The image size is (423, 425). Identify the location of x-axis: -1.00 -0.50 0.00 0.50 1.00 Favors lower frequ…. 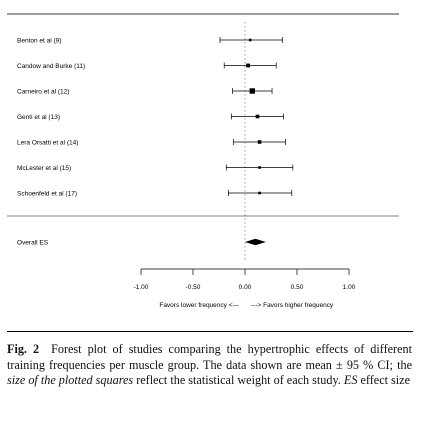
(245, 288).